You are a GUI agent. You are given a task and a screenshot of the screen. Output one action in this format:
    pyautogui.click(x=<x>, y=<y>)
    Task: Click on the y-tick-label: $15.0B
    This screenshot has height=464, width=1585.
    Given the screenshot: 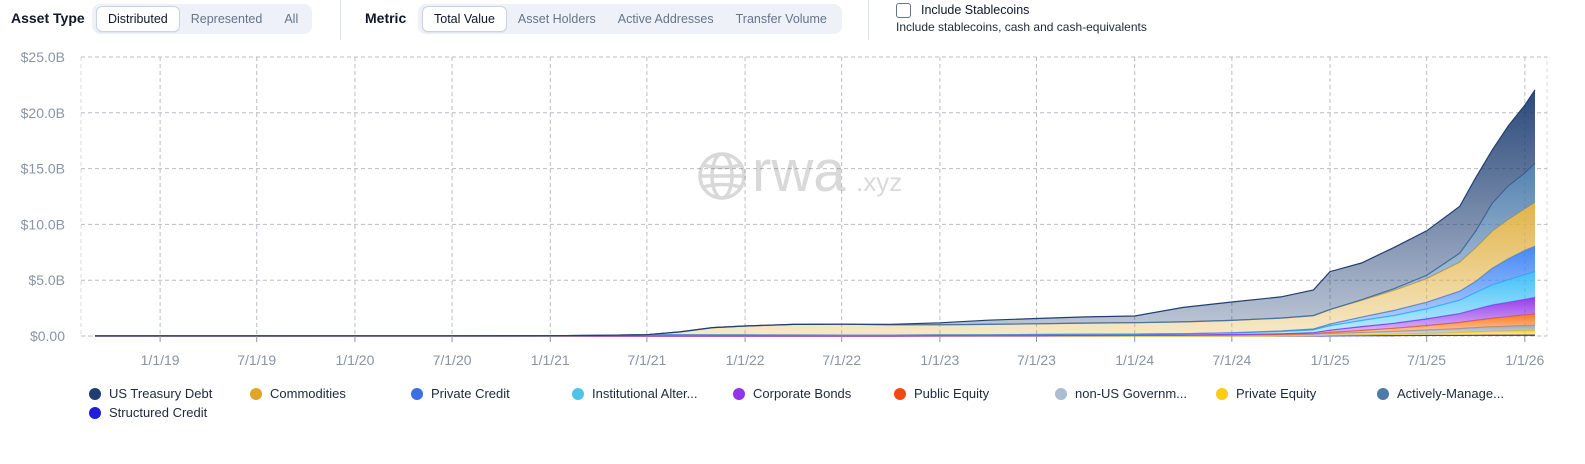 What is the action you would take?
    pyautogui.click(x=43, y=169)
    